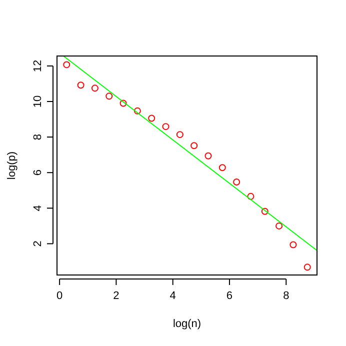  What do you see at coordinates (38, 137) in the screenshot?
I see `y-tick-label: 8` at bounding box center [38, 137].